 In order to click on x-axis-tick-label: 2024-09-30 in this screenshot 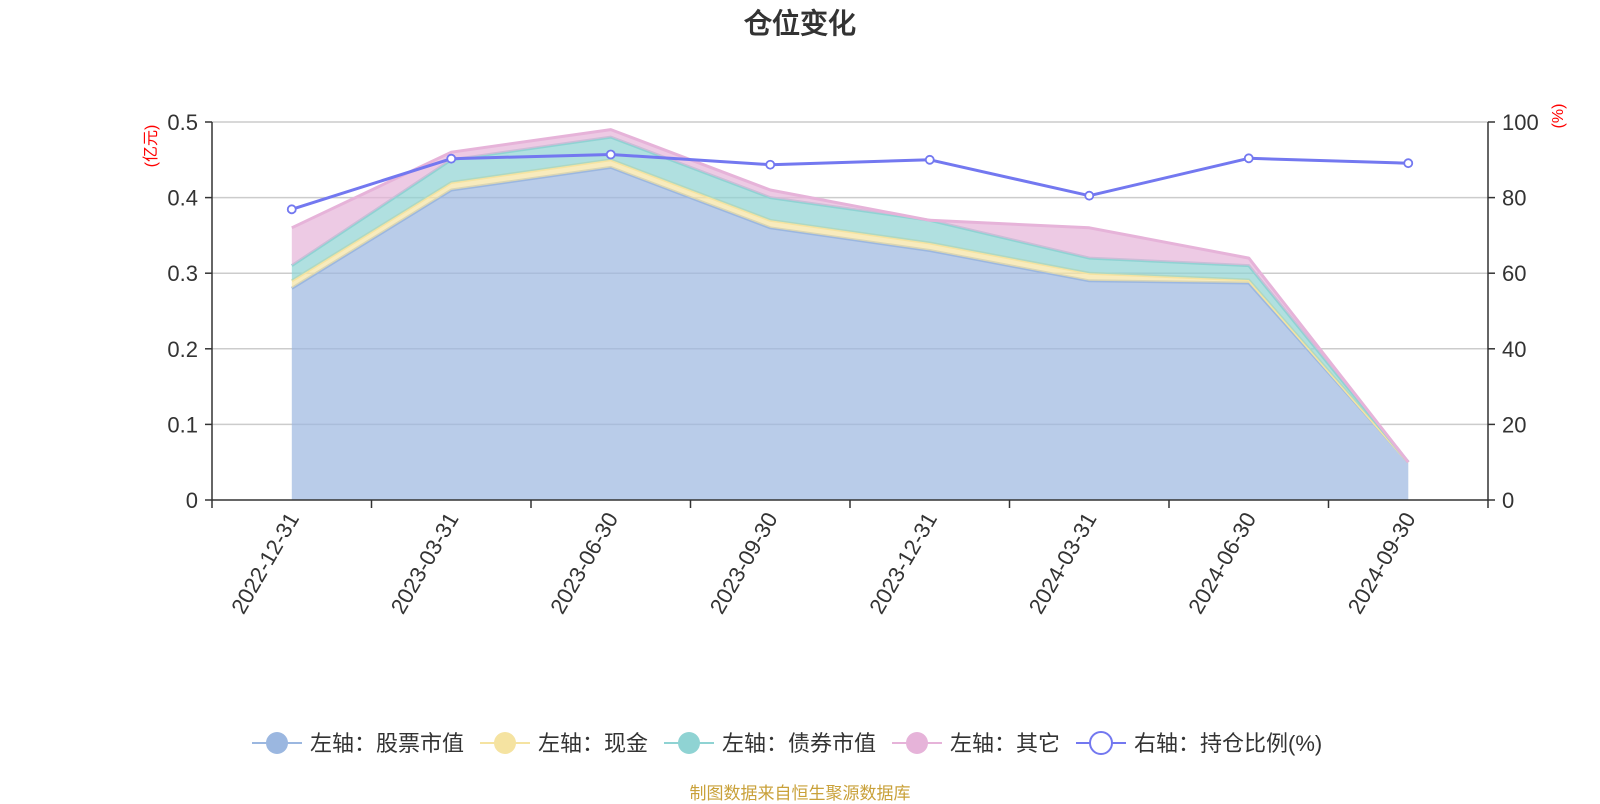, I will do `click(1382, 563)`.